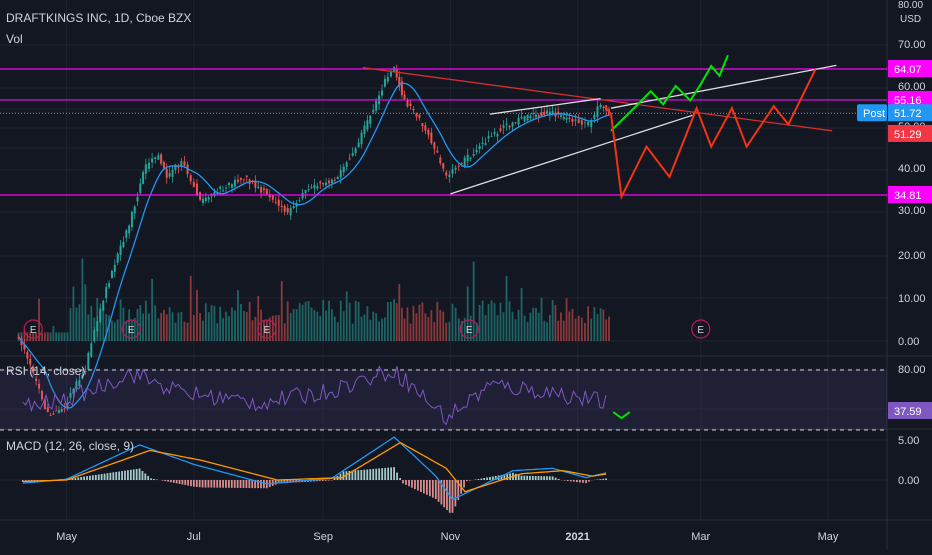 The height and width of the screenshot is (555, 932). What do you see at coordinates (700, 330) in the screenshot?
I see `earnings-label: E` at bounding box center [700, 330].